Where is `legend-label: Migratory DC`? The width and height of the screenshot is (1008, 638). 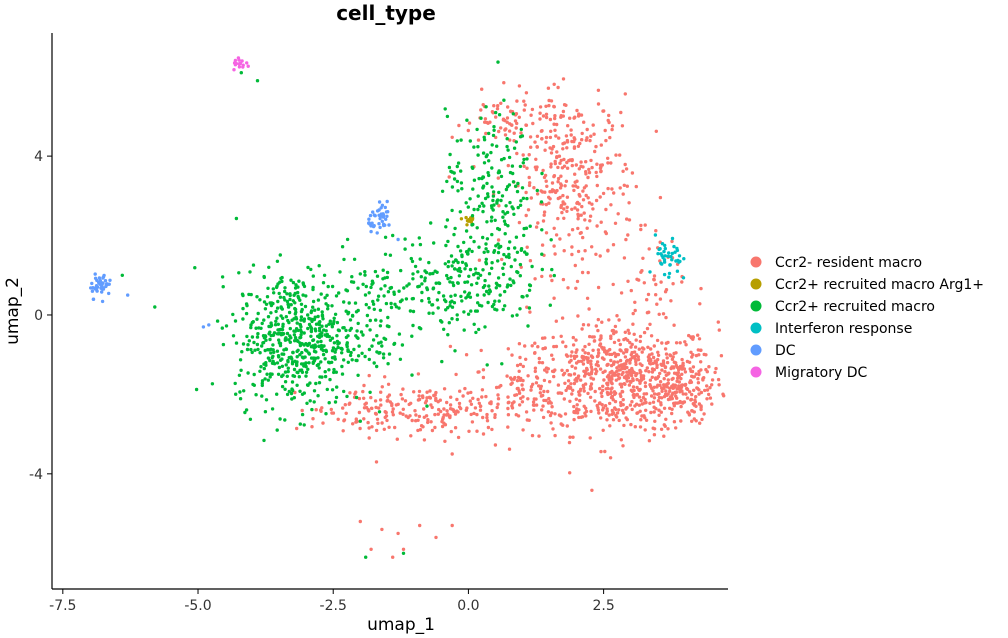 legend-label: Migratory DC is located at coordinates (821, 373).